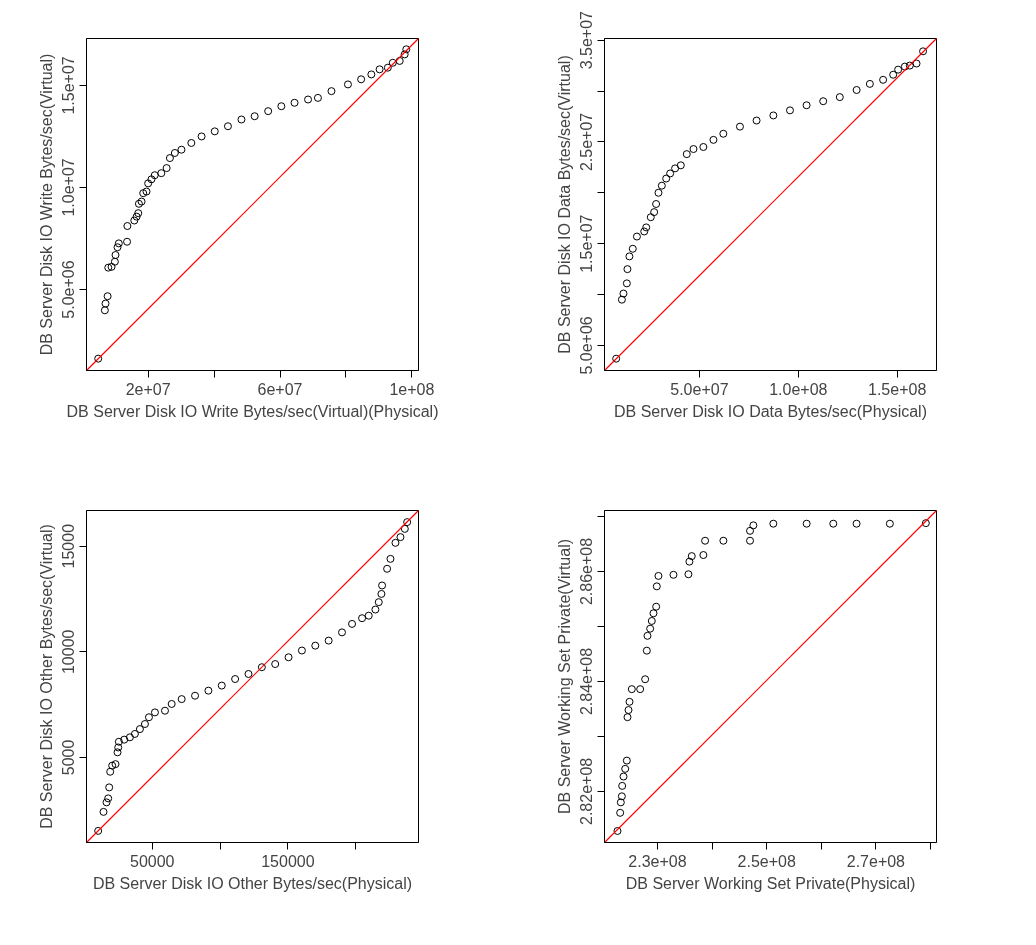  I want to click on x-tick-label: 150000, so click(288, 861).